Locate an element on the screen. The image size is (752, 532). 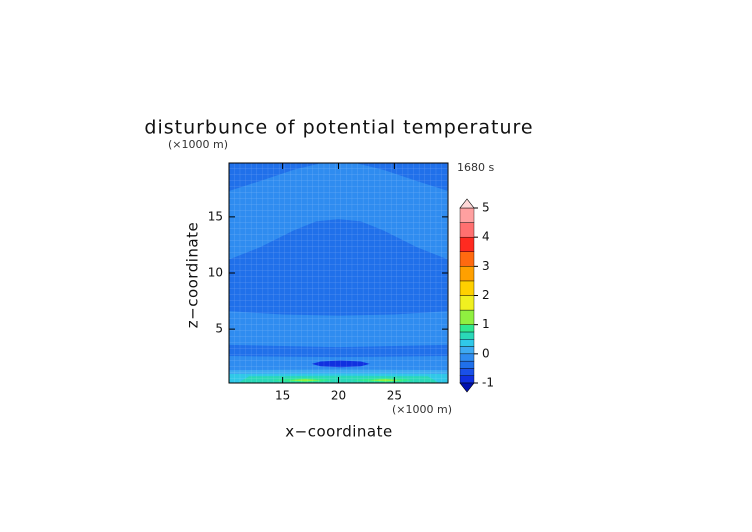
grid is located at coordinates (338, 273).